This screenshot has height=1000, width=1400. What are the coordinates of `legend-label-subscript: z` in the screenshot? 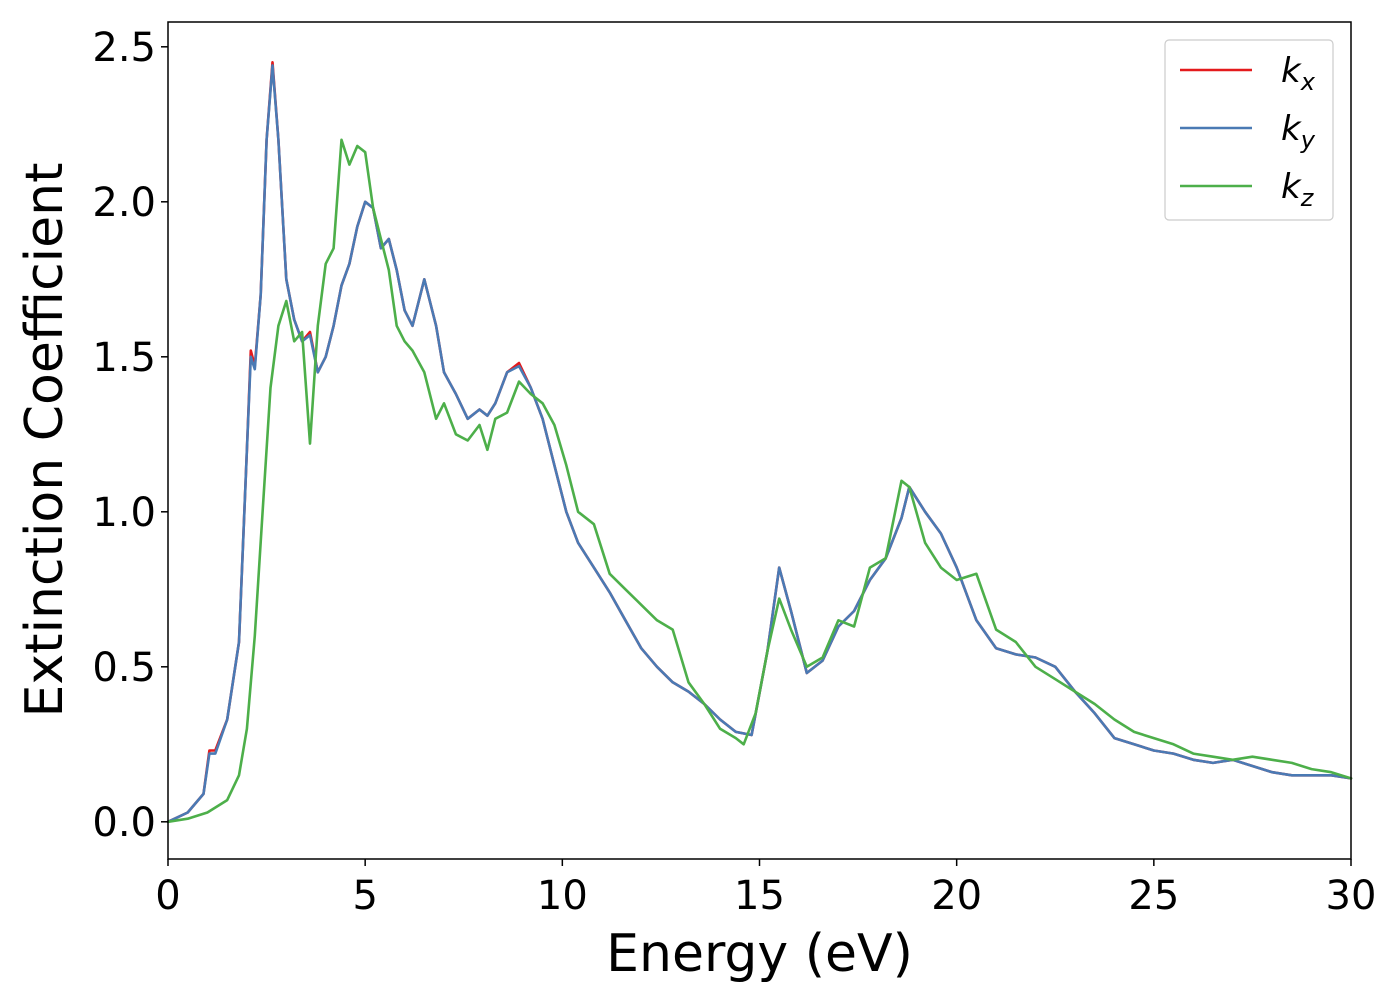 It's located at (1307, 198).